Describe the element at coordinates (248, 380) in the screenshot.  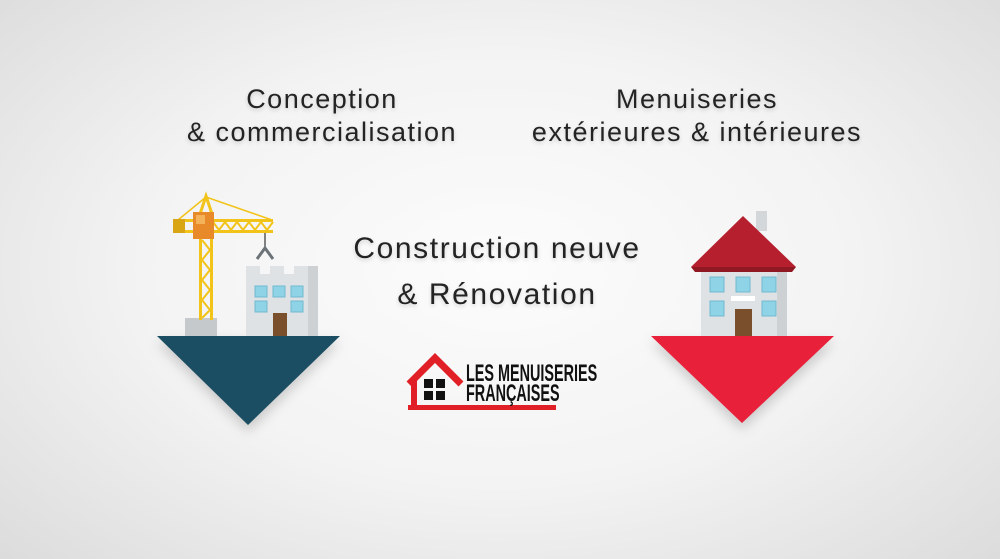
I see `left-down-triangle-icon` at that location.